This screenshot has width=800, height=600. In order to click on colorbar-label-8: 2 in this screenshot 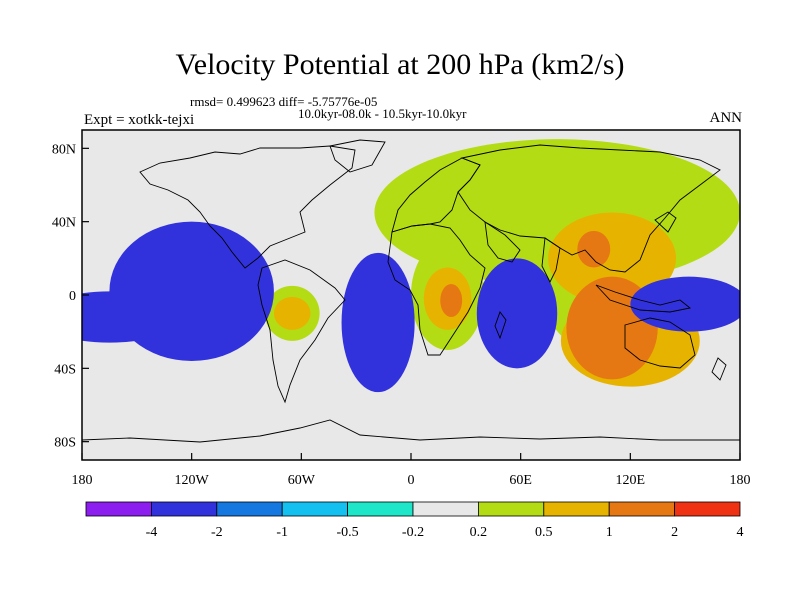, I will do `click(674, 532)`.